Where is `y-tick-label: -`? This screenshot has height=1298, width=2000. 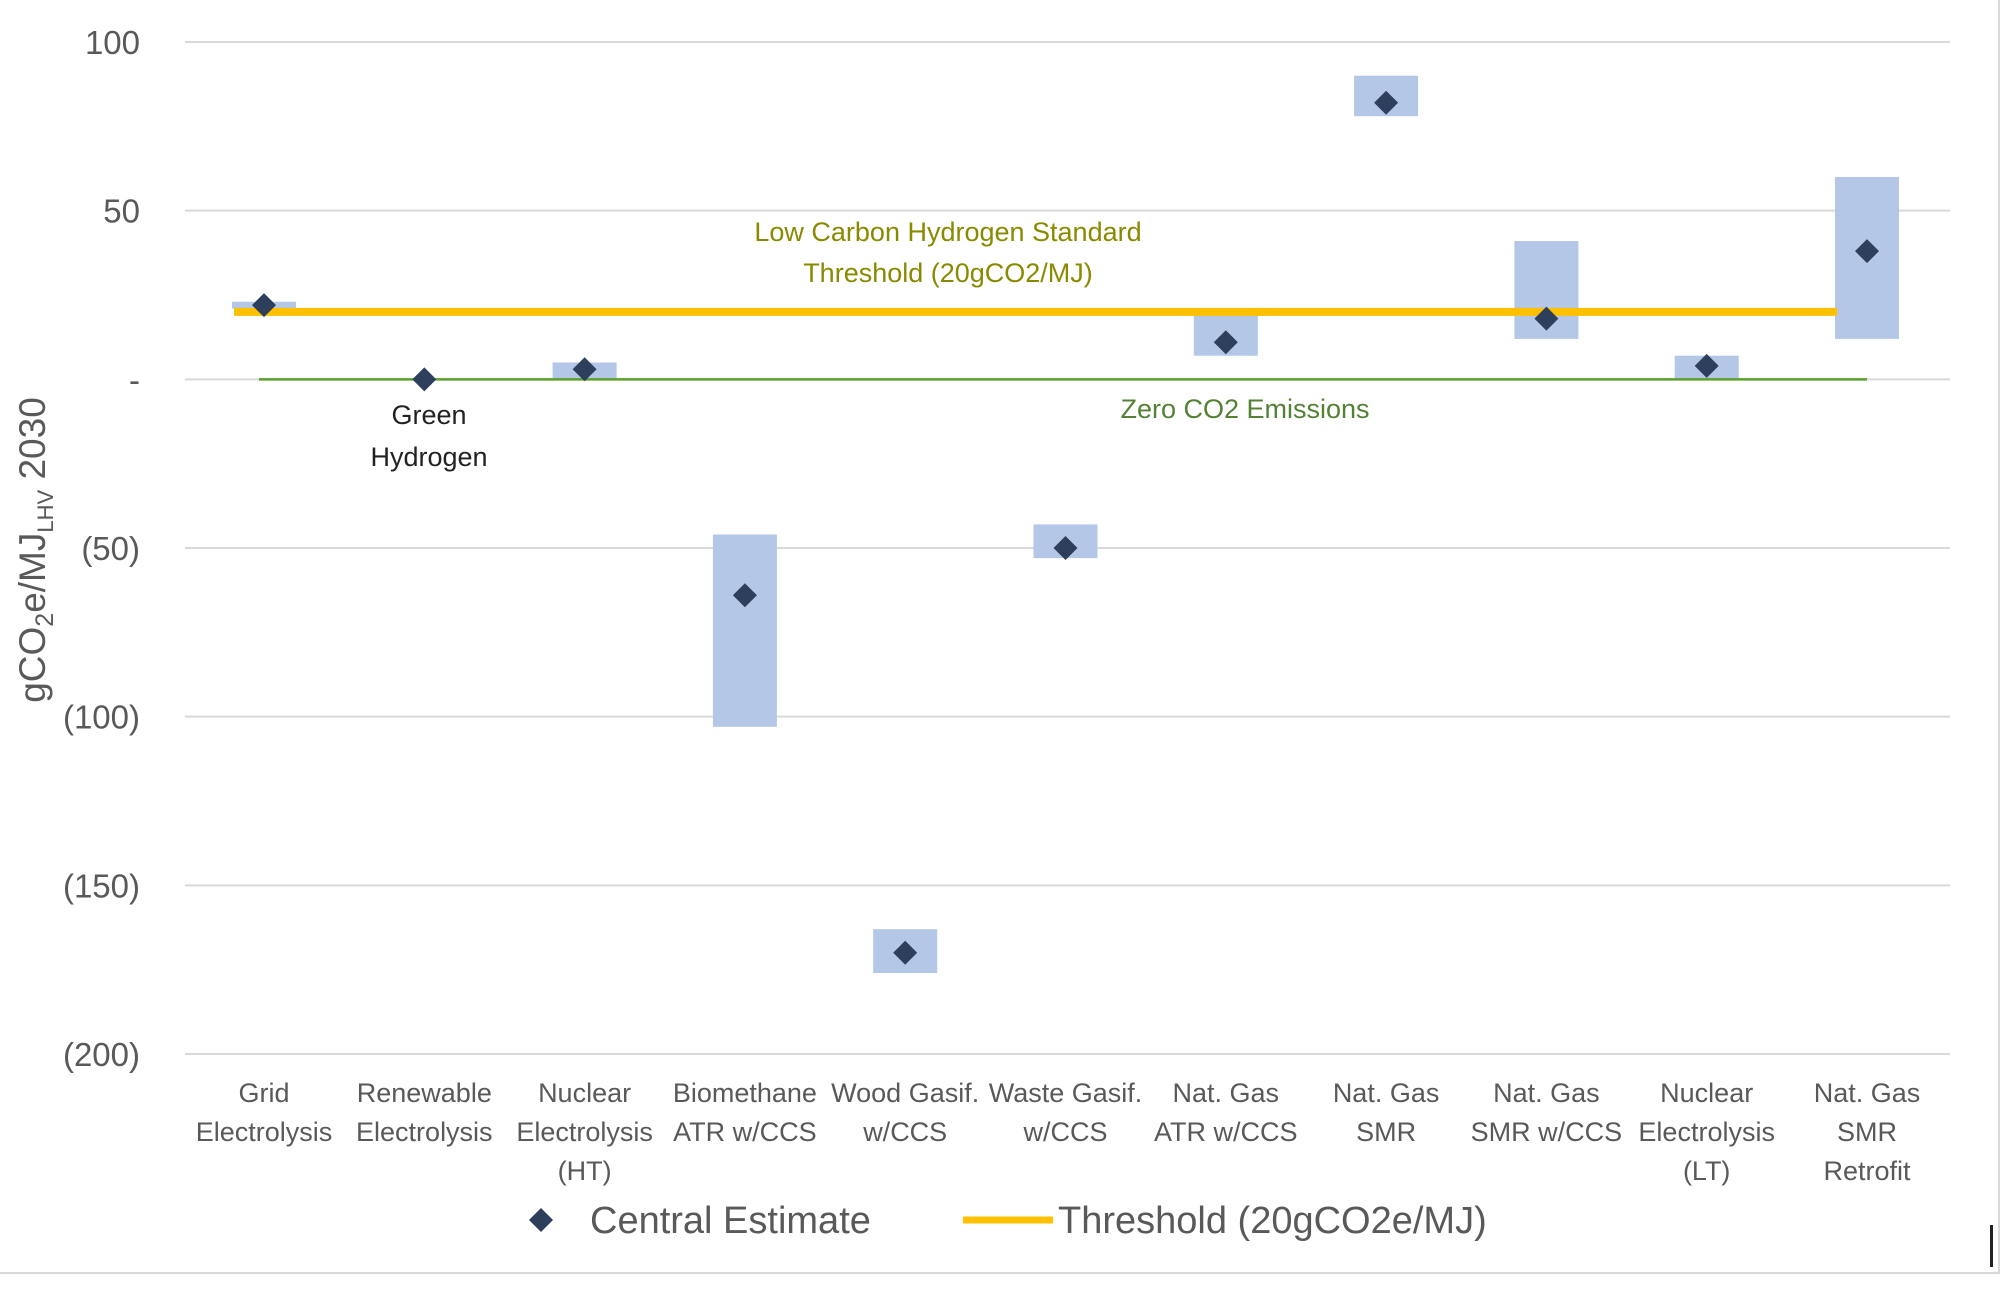 y-tick-label: - is located at coordinates (134, 379).